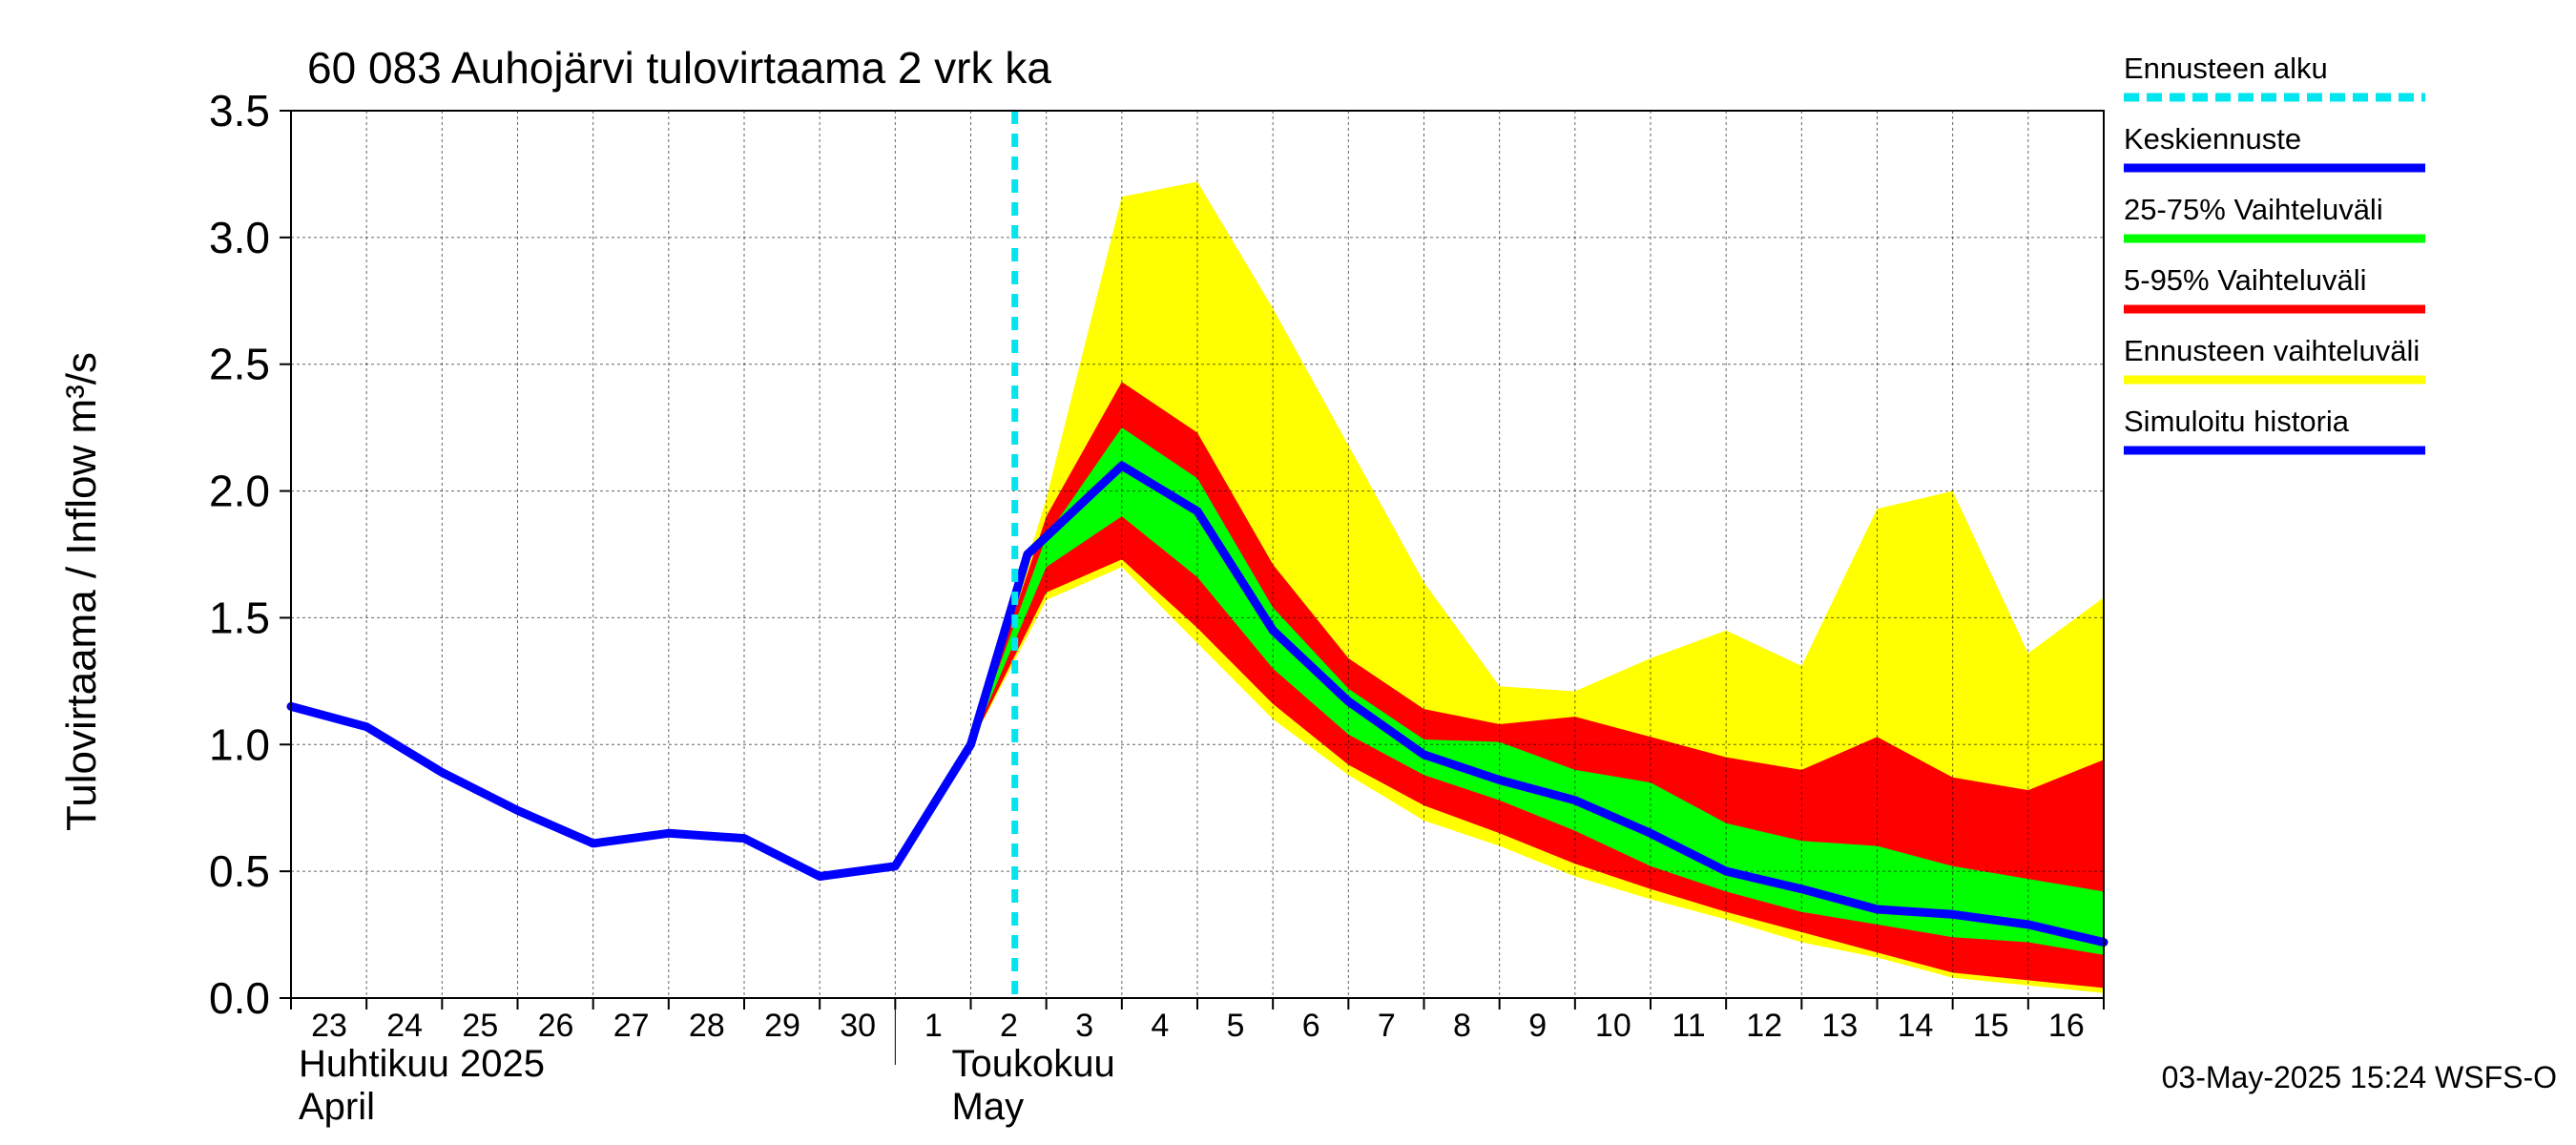 This screenshot has height=1145, width=2576. I want to click on x-tick-label: 5, so click(1236, 1026).